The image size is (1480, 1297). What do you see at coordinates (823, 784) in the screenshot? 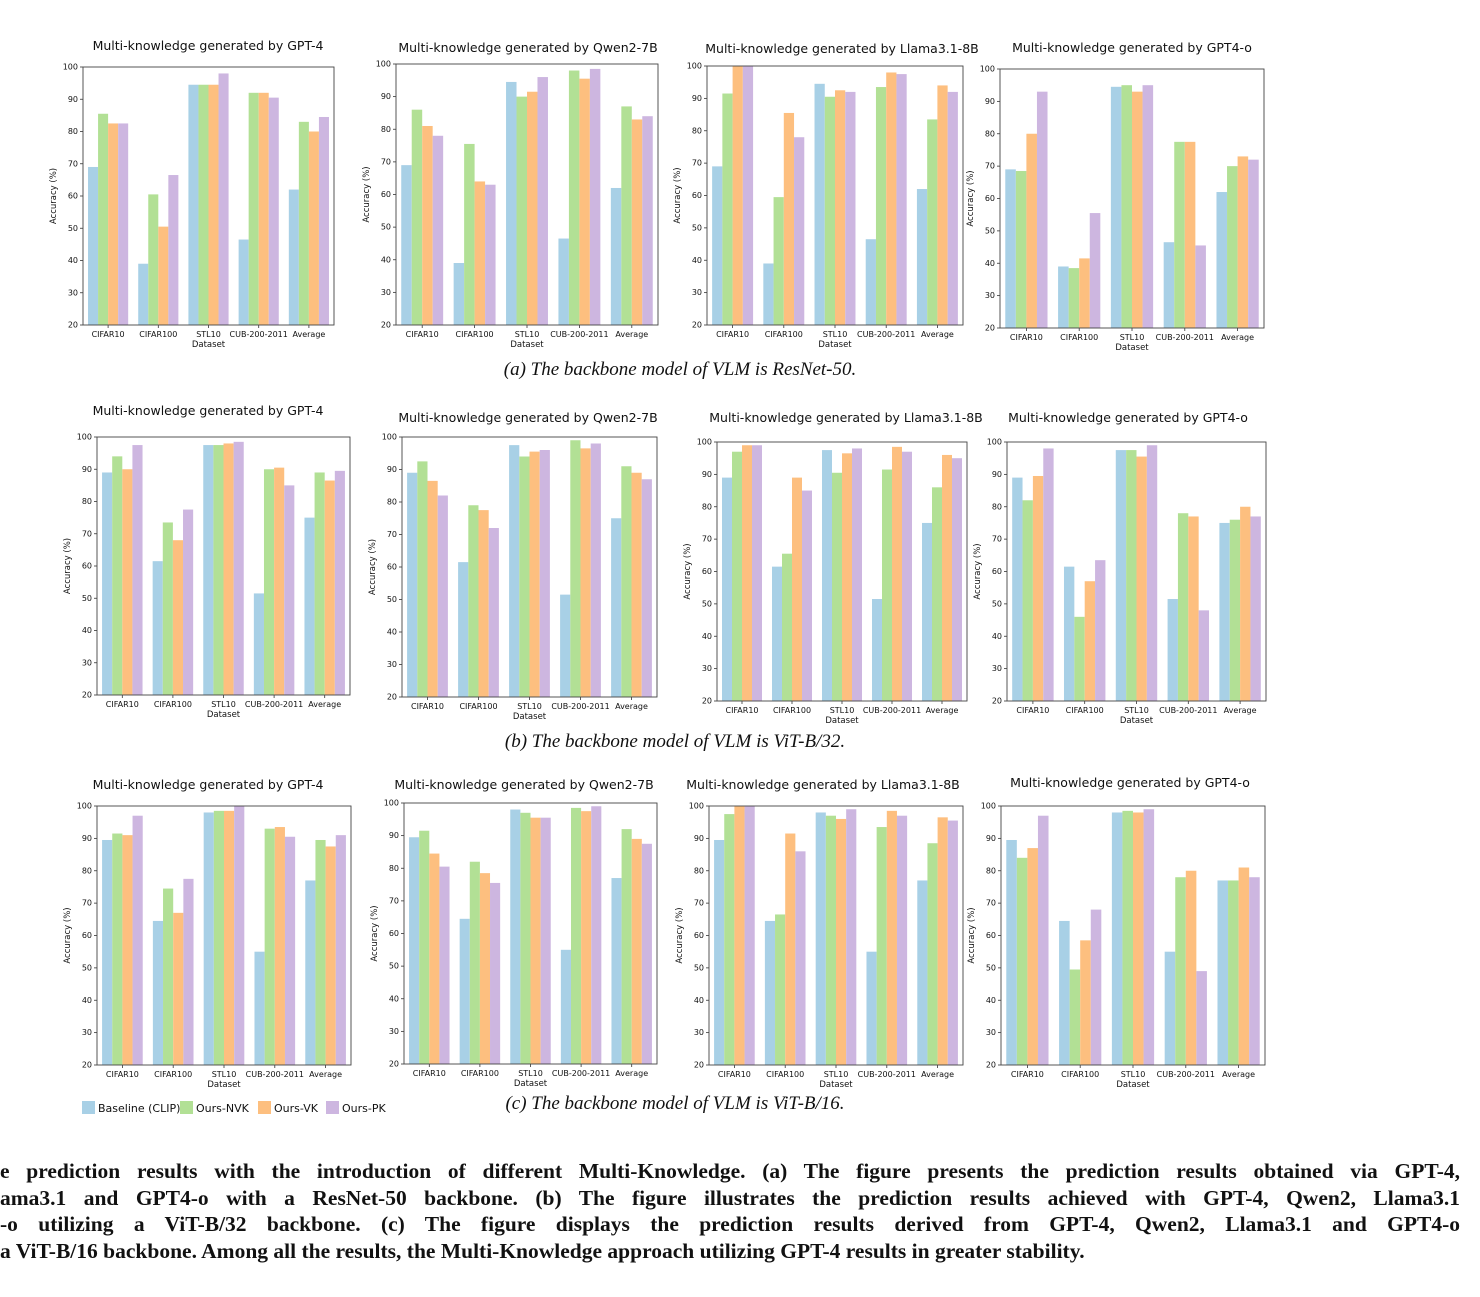
I see `chart-title: Multi-knowledge generated by Llama3.1-8B` at bounding box center [823, 784].